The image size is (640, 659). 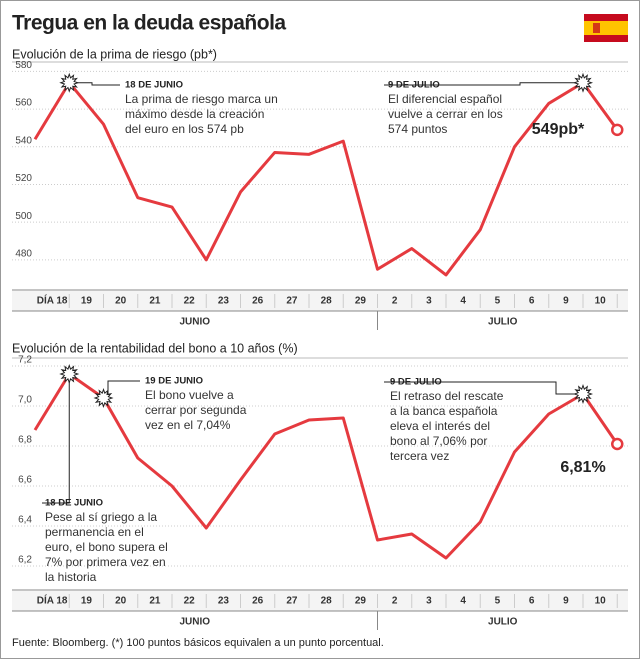 I want to click on annotation-text: 574 puntos, so click(x=417, y=129).